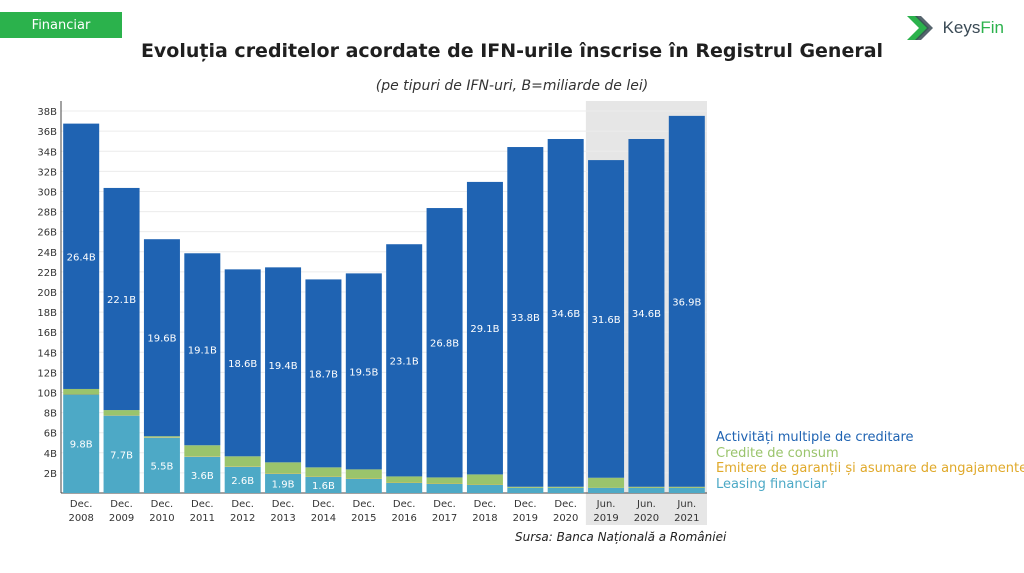 This screenshot has width=1024, height=573. What do you see at coordinates (403, 518) in the screenshot?
I see `x-tick-label: 2016` at bounding box center [403, 518].